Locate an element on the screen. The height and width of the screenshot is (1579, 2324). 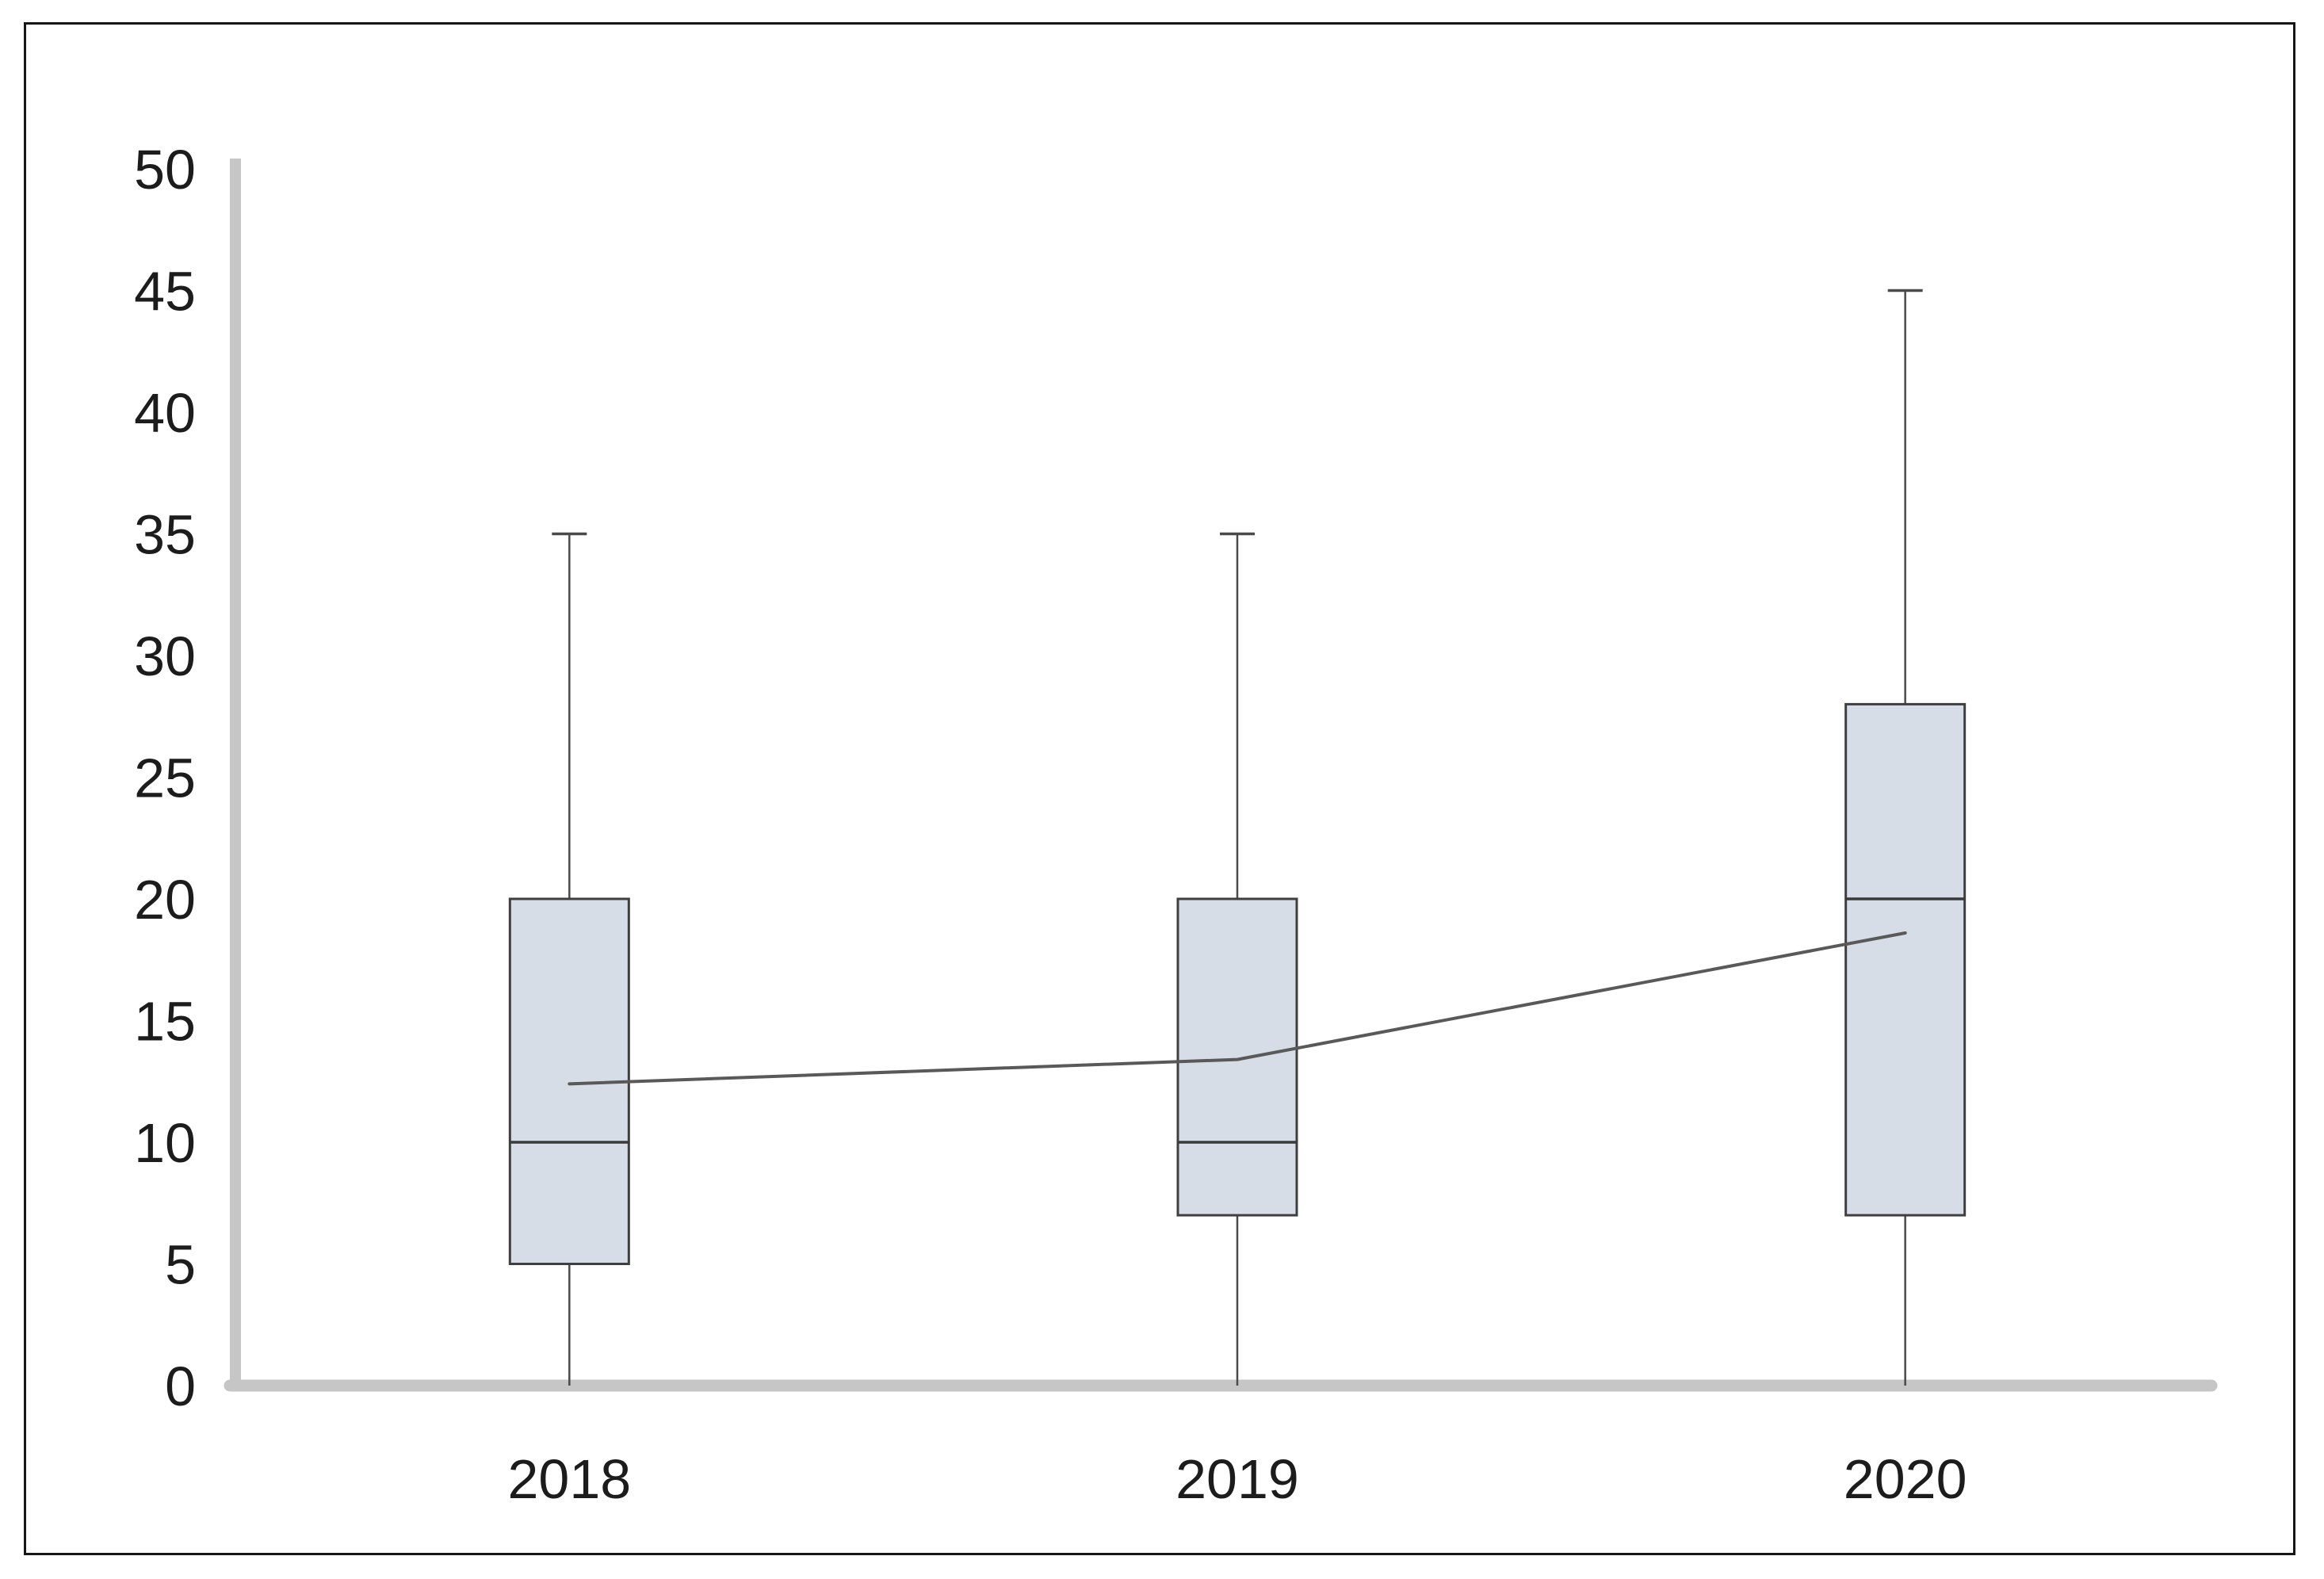
y-tick-label: 35 is located at coordinates (165, 535).